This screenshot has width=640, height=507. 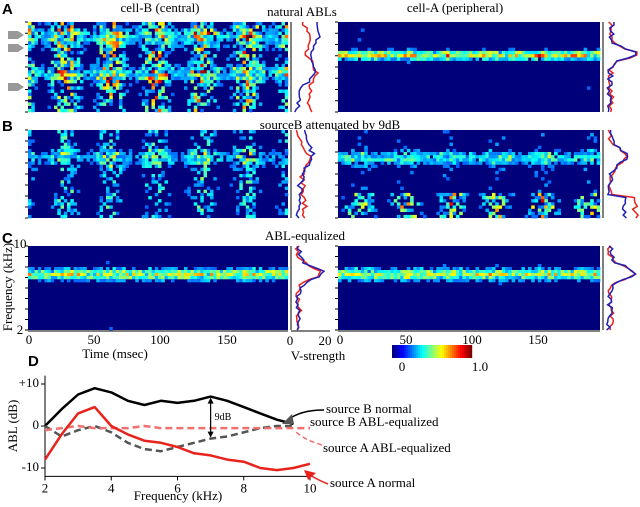 I want to click on spectrogram-background, so click(x=469, y=288).